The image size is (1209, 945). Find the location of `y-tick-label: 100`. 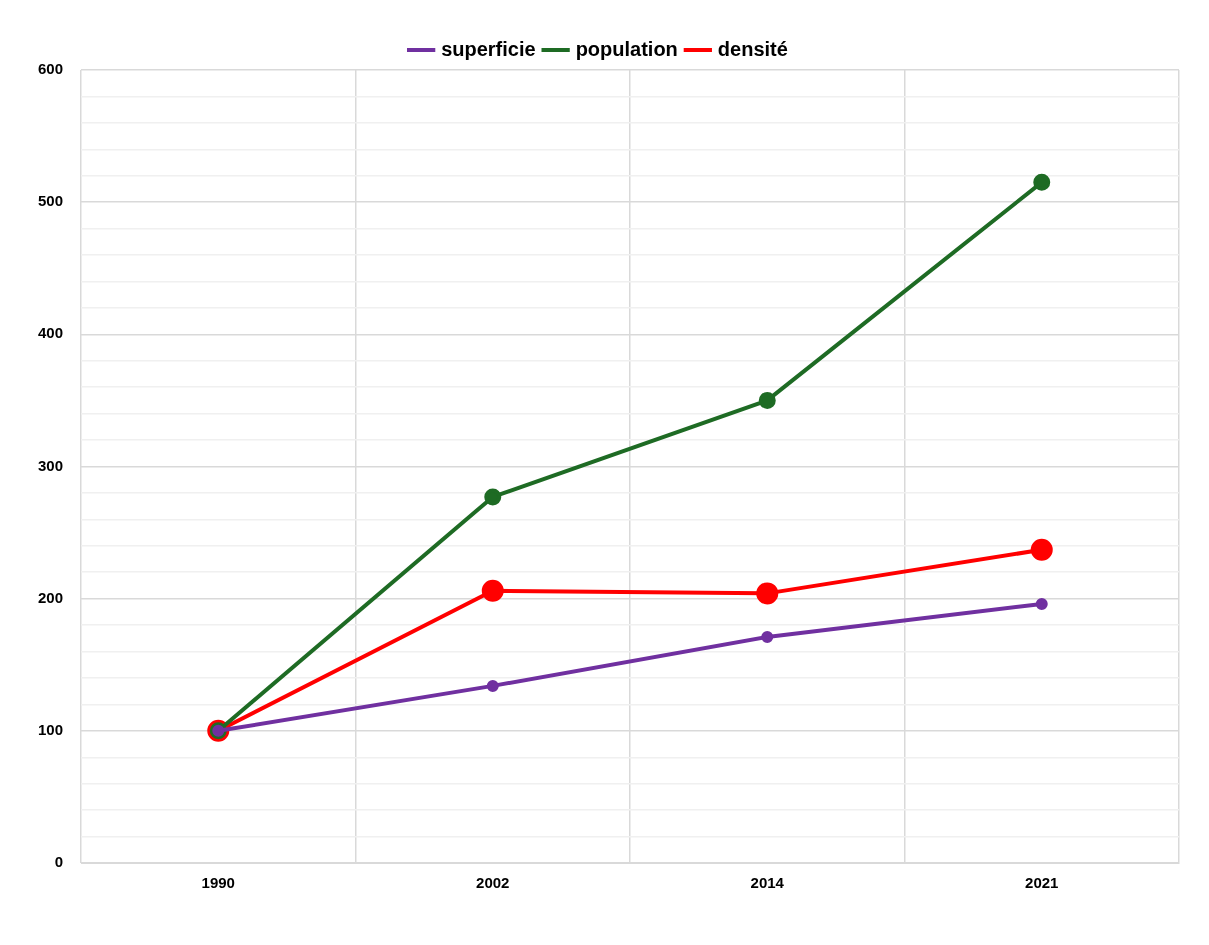

y-tick-label: 100 is located at coordinates (51, 729).